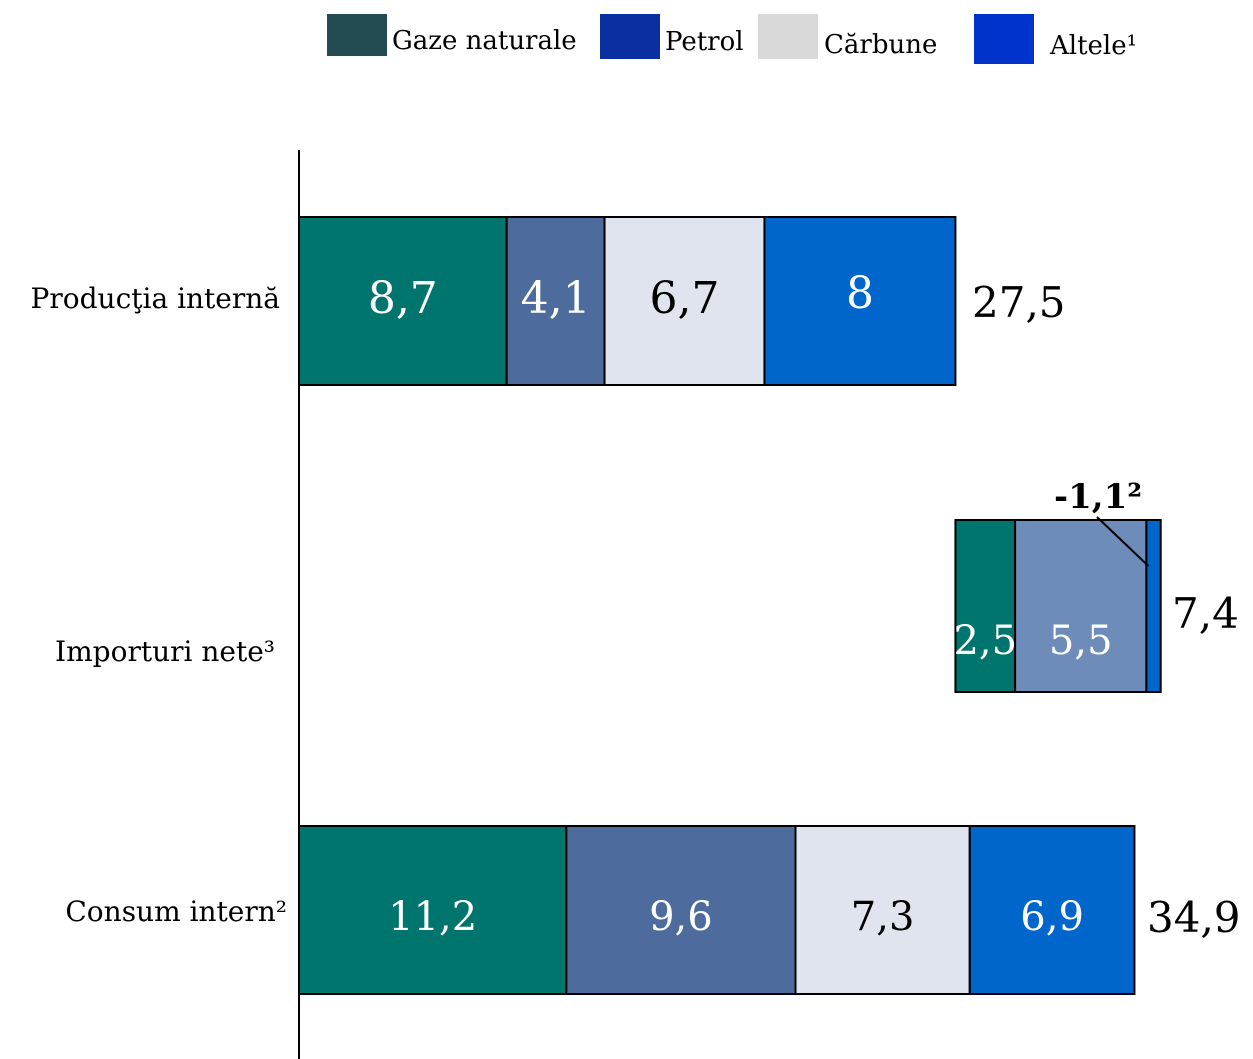 The image size is (1253, 1059). I want to click on legend-label: Gaze naturale, so click(484, 41).